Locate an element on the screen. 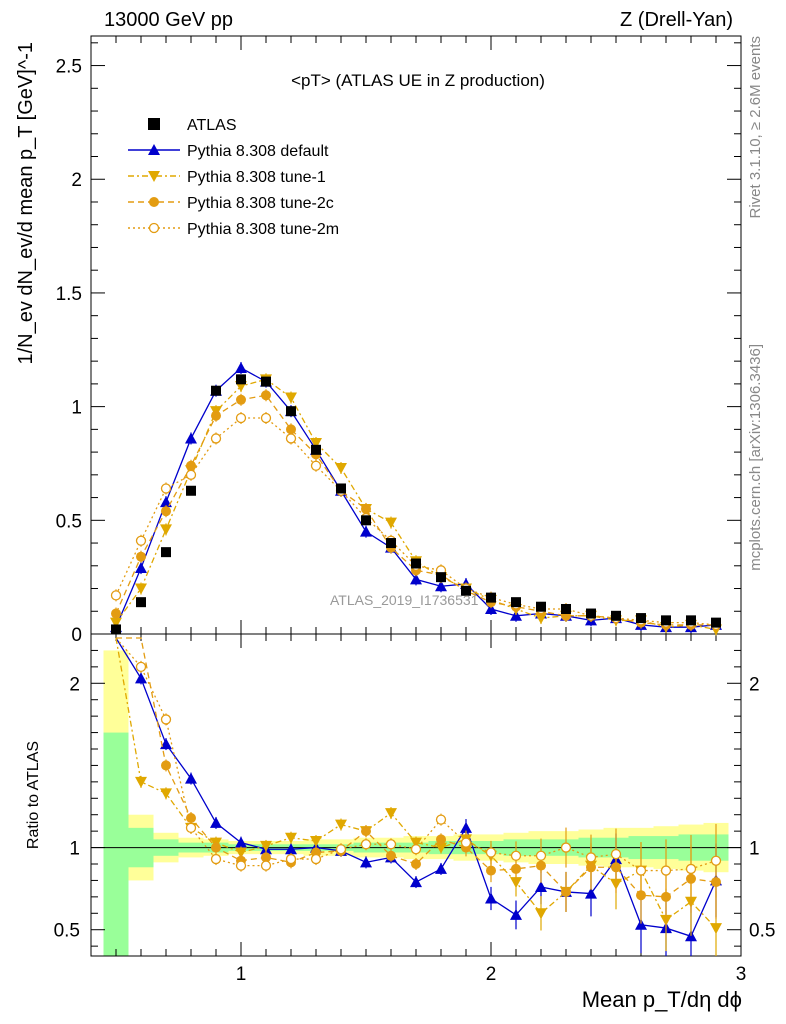 Image resolution: width=786 pixels, height=1024 pixels. legend-label: Pythia 8.308 default is located at coordinates (258, 151).